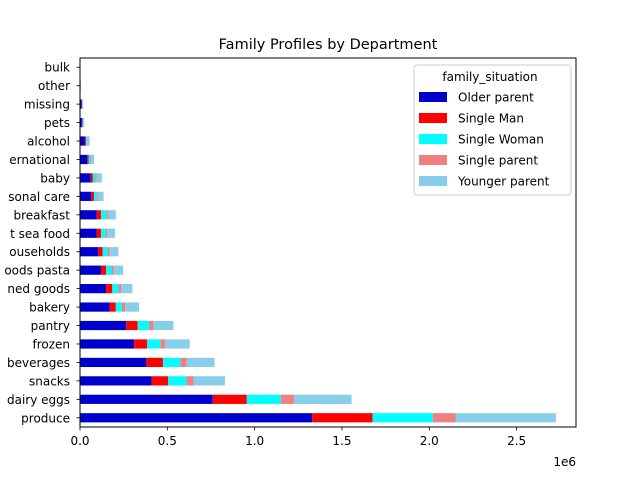 The image size is (640, 484). What do you see at coordinates (501, 140) in the screenshot?
I see `legend-label: Single Woman` at bounding box center [501, 140].